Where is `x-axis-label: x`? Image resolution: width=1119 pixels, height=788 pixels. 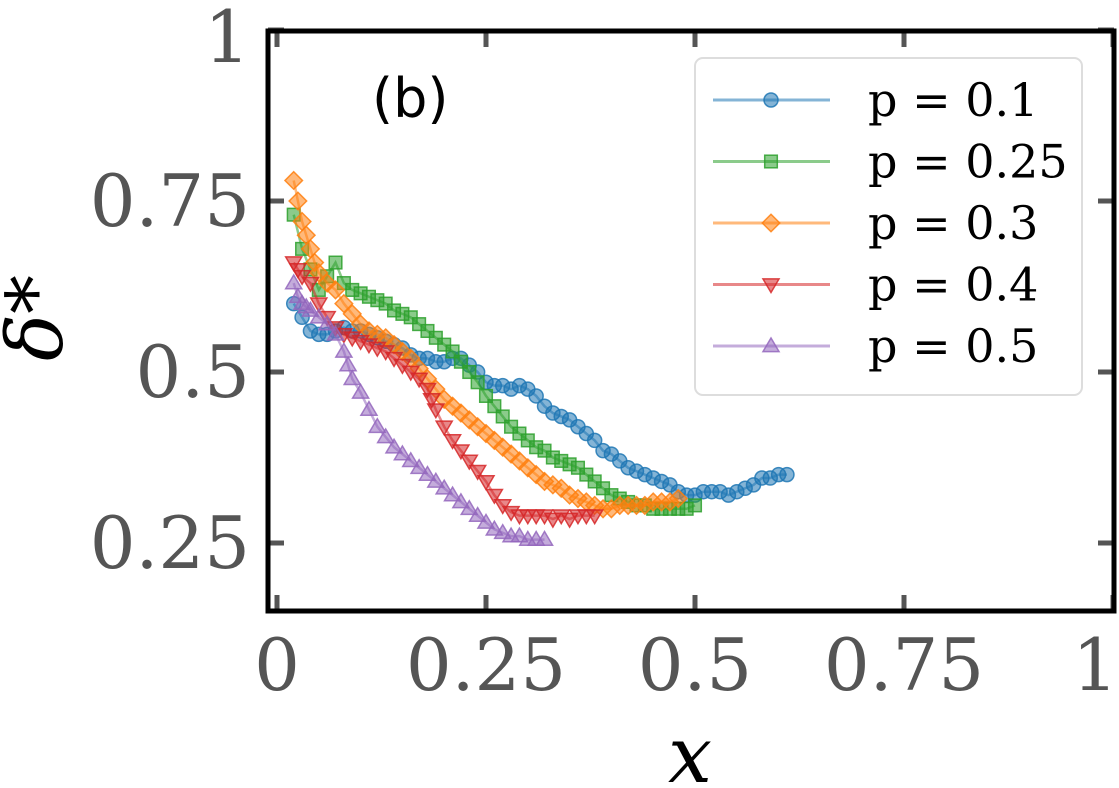 x-axis-label: x is located at coordinates (690, 749).